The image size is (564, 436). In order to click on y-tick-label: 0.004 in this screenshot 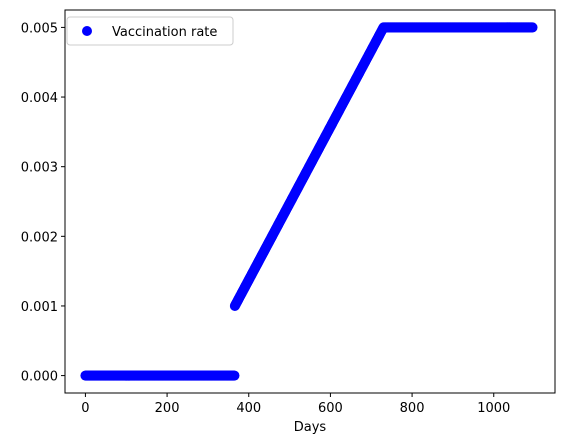, I will do `click(39, 98)`.